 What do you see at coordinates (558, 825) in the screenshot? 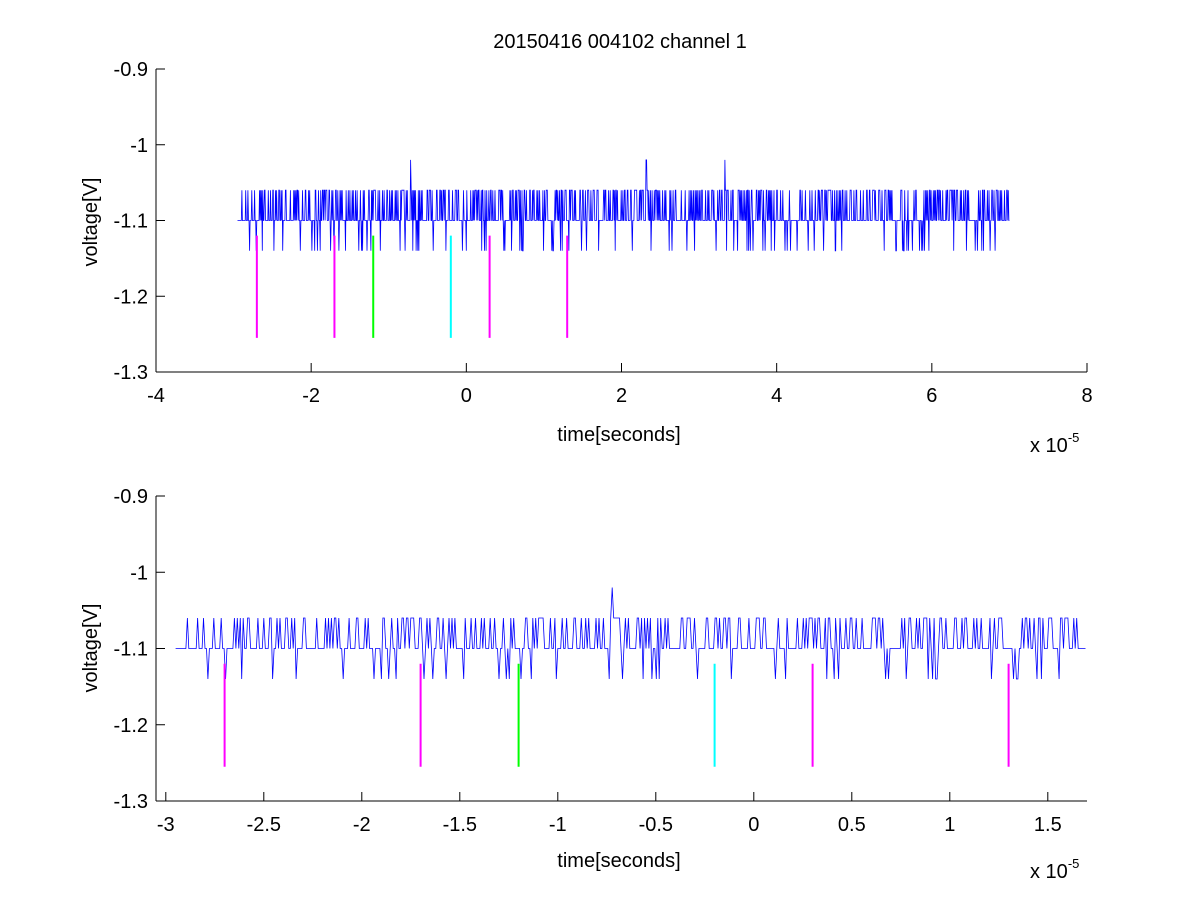
I see `bottom-x-tick-label: -1` at bounding box center [558, 825].